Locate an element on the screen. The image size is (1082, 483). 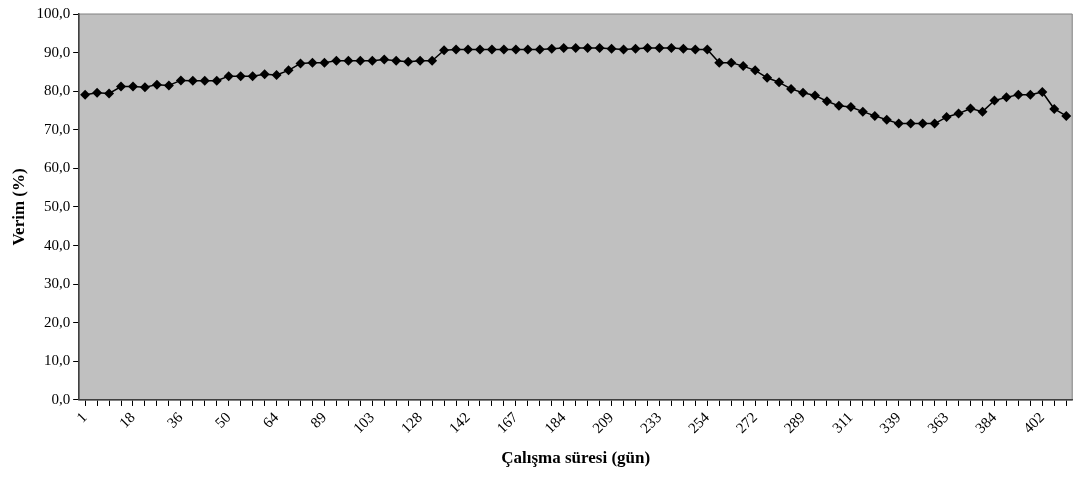
x-tick-label: 272 is located at coordinates (746, 422).